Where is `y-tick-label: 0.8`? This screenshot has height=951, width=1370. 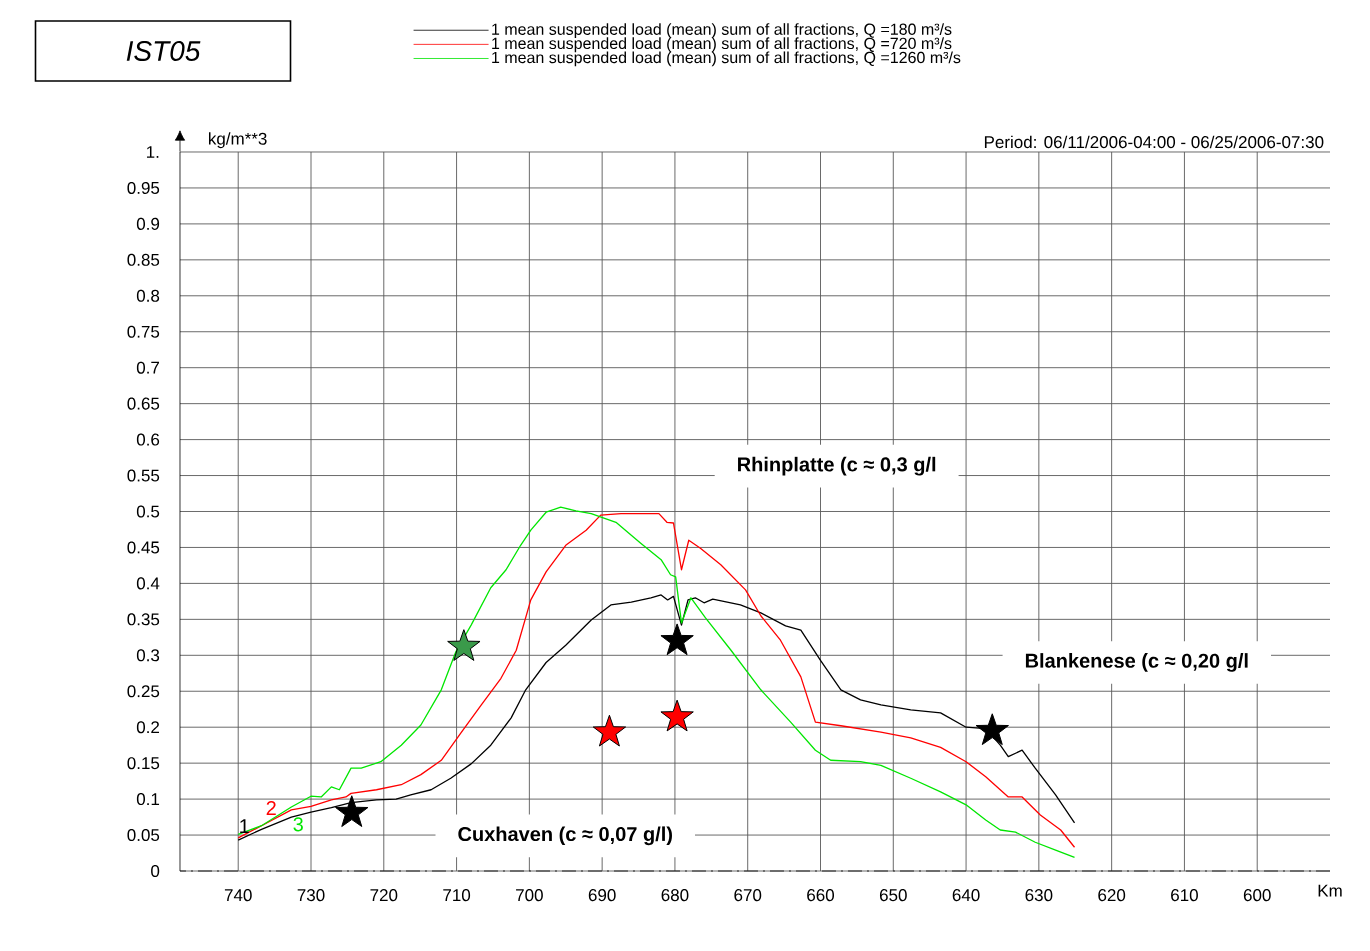 y-tick-label: 0.8 is located at coordinates (148, 295).